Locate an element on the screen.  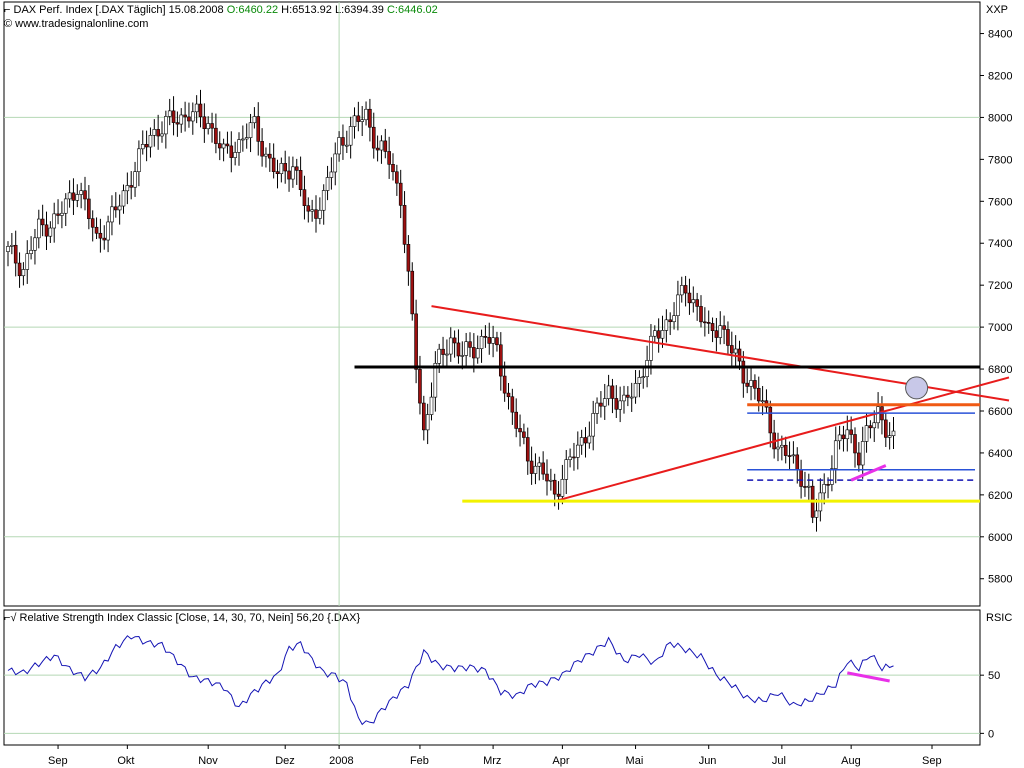
price-tick-label: 7800 is located at coordinates (1000, 160).